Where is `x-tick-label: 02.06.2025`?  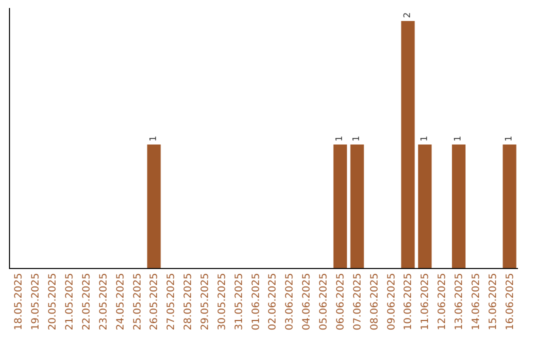 x-tick-label: 02.06.2025 is located at coordinates (273, 301).